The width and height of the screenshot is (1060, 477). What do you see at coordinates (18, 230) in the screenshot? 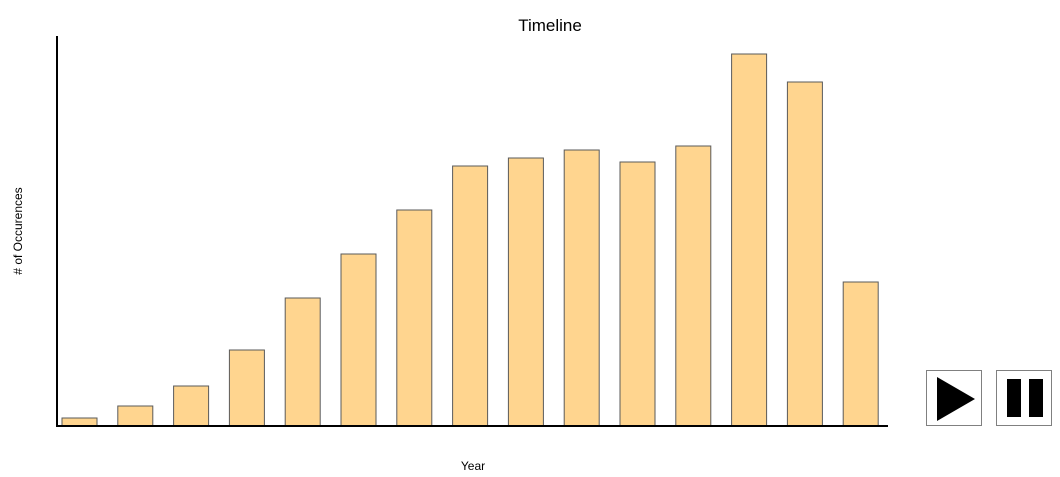
I see `y-axis-label: # of Occurences` at bounding box center [18, 230].